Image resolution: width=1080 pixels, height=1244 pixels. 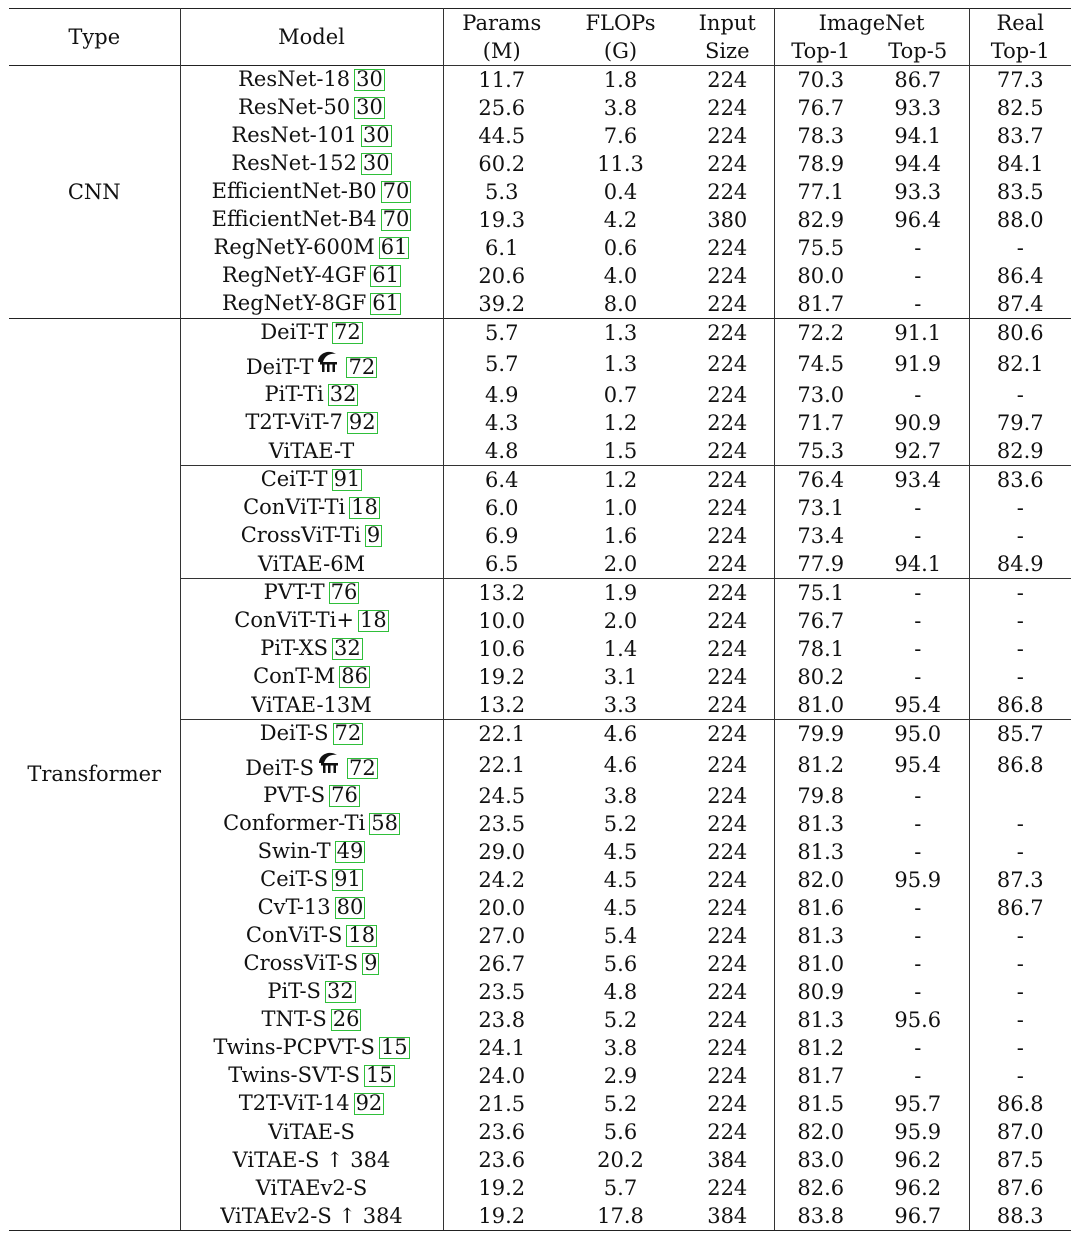 What do you see at coordinates (821, 907) in the screenshot?
I see `top1-cell: 81.6` at bounding box center [821, 907].